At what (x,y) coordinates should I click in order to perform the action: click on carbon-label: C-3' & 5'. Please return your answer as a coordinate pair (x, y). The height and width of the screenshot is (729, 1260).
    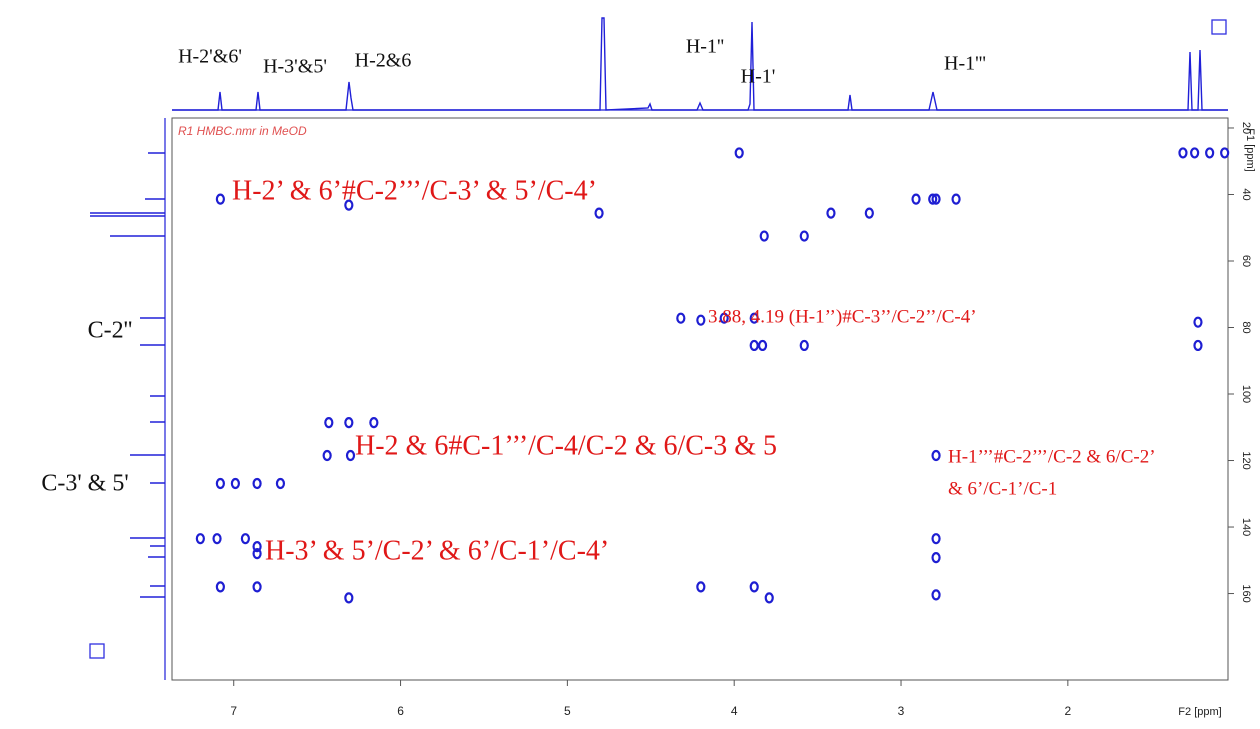
    Looking at the image, I should click on (84, 484).